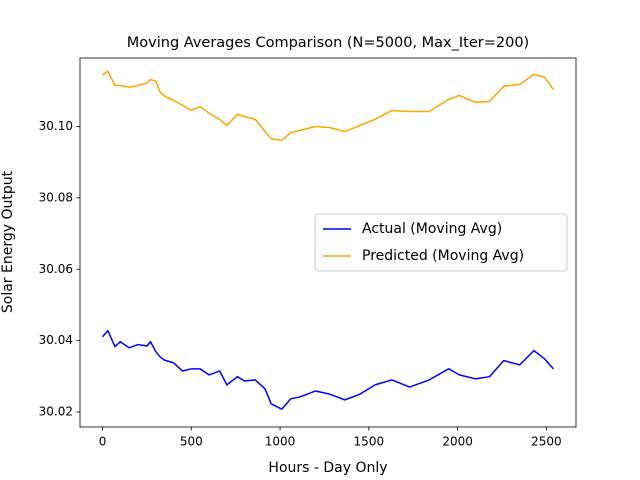 The height and width of the screenshot is (480, 640). What do you see at coordinates (280, 442) in the screenshot?
I see `x-tick-label: 1000` at bounding box center [280, 442].